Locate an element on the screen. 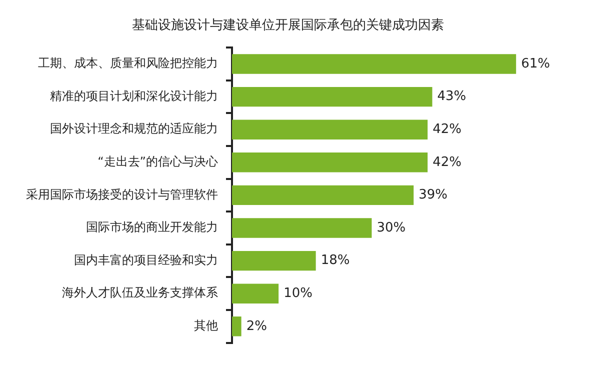 The height and width of the screenshot is (366, 606). data-label: 18% is located at coordinates (335, 260).